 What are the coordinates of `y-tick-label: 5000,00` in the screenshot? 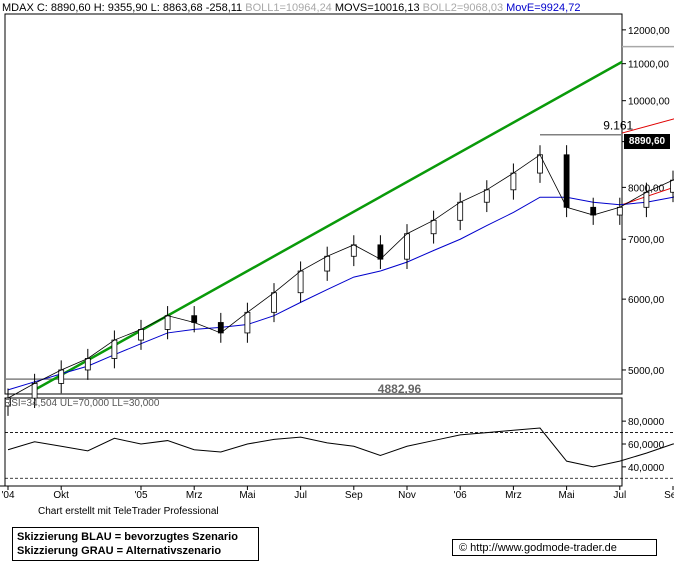 It's located at (646, 371).